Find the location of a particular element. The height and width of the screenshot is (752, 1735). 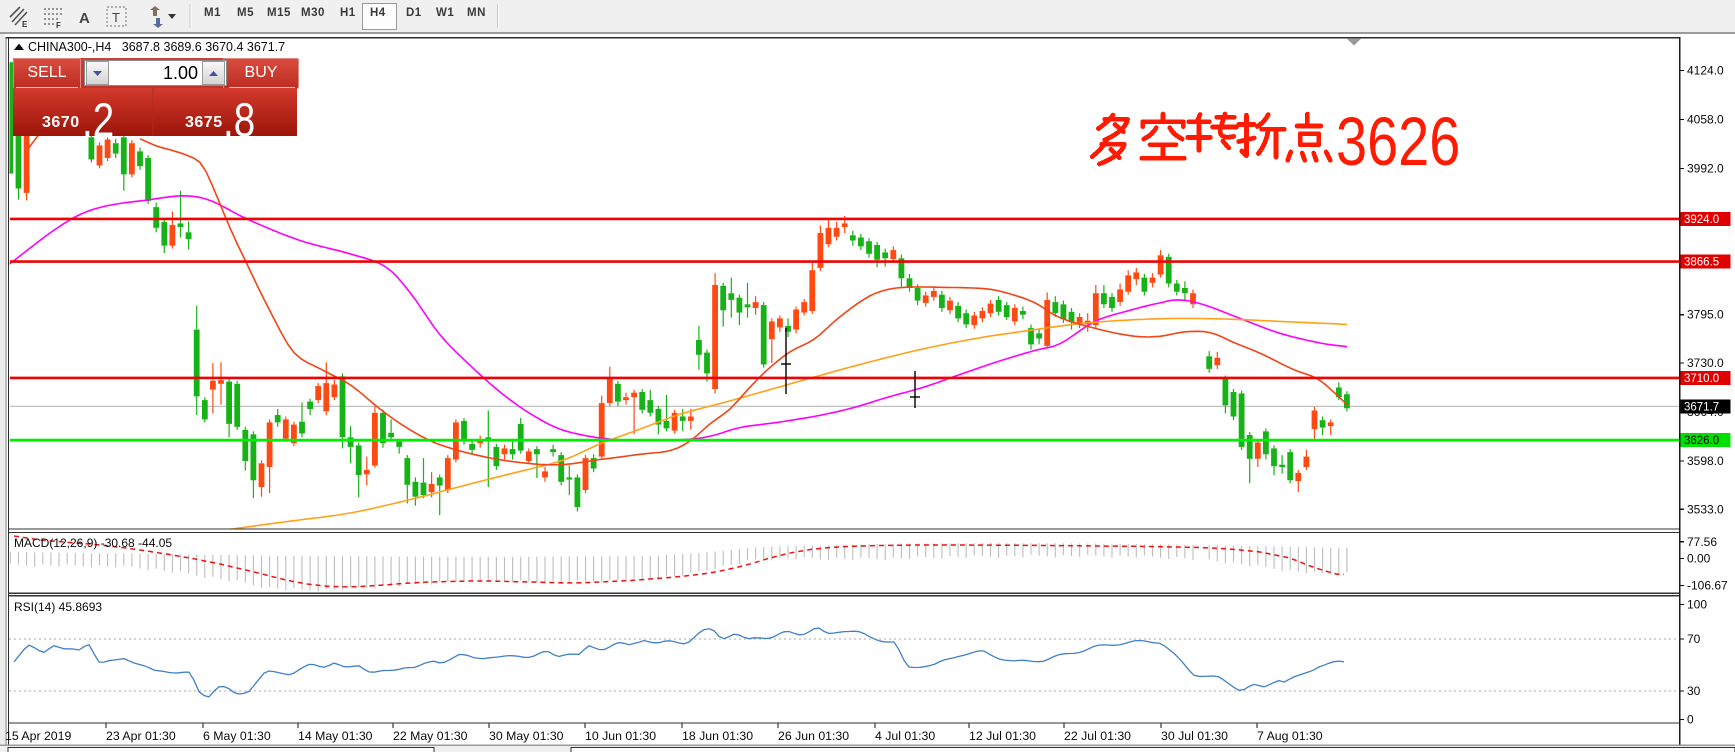

svg-text: 70 is located at coordinates (1694, 639).